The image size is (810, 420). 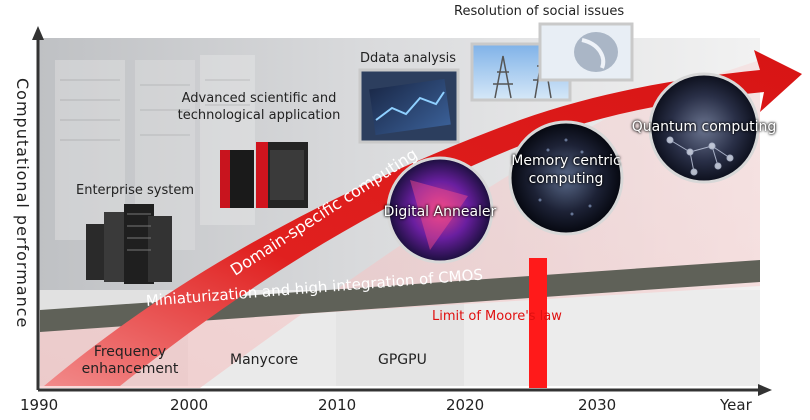 I want to click on x-tick-2000: 2000, so click(x=189, y=405).